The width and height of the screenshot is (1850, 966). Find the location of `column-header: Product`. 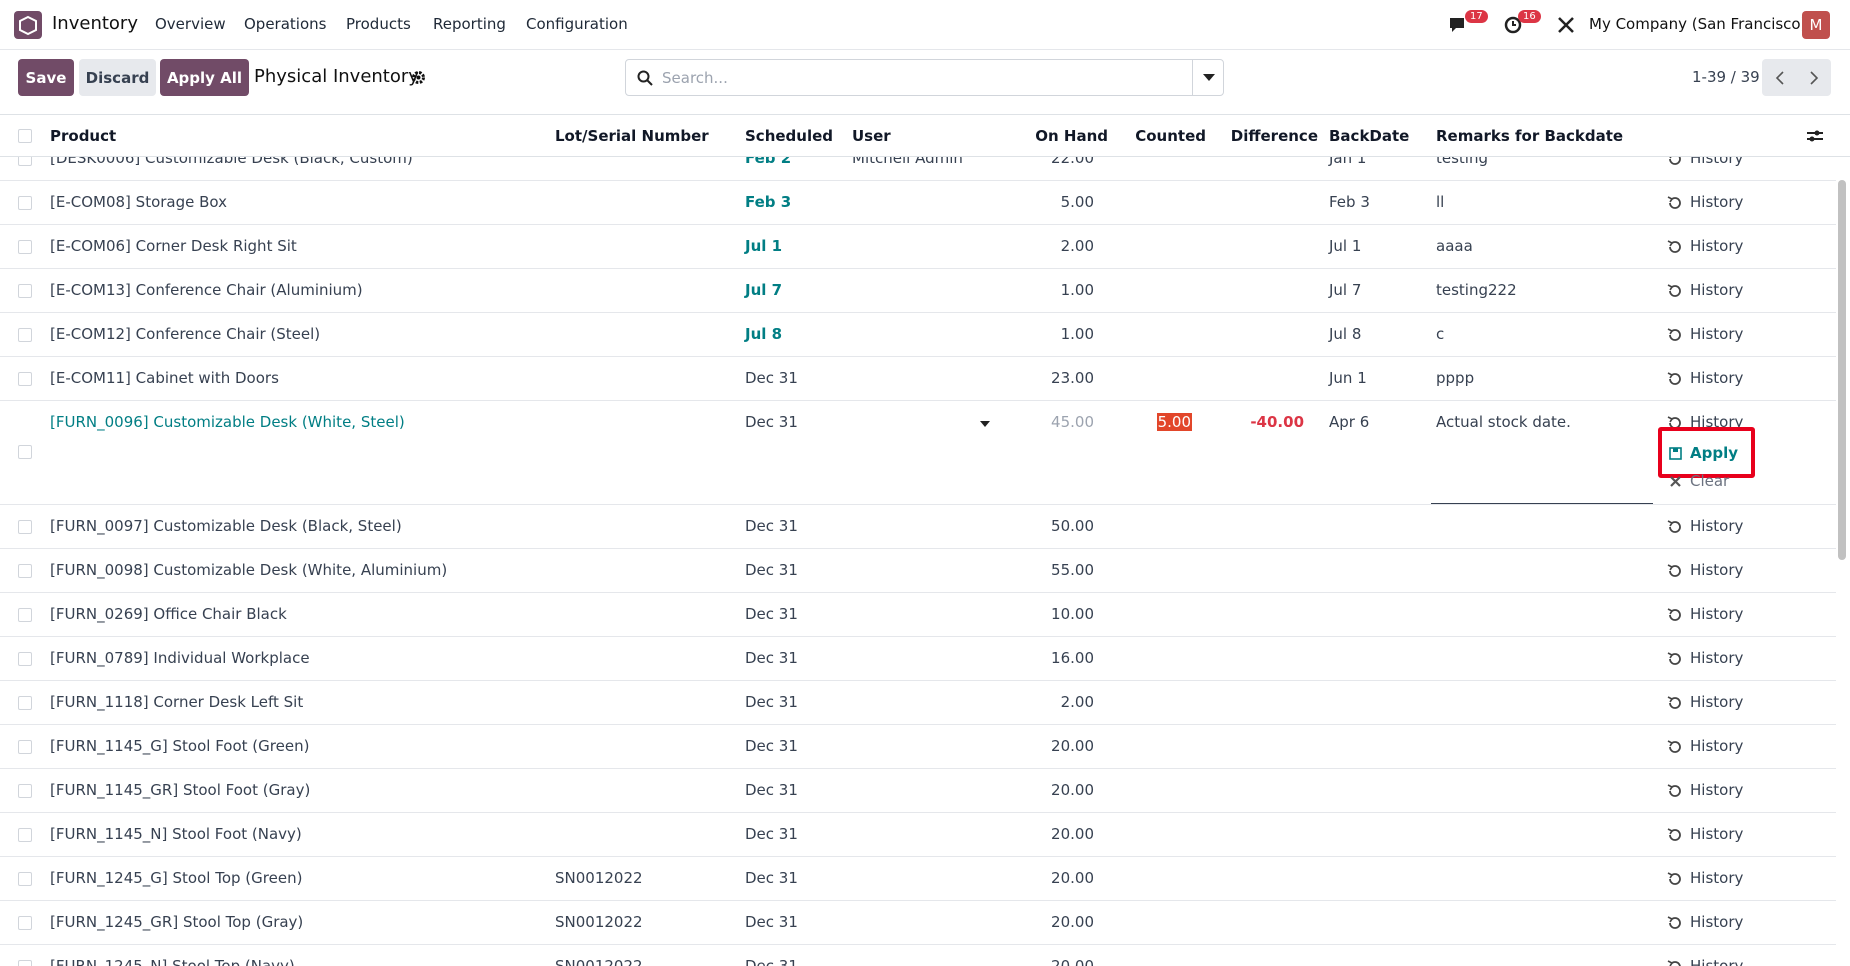

column-header: Product is located at coordinates (83, 136).